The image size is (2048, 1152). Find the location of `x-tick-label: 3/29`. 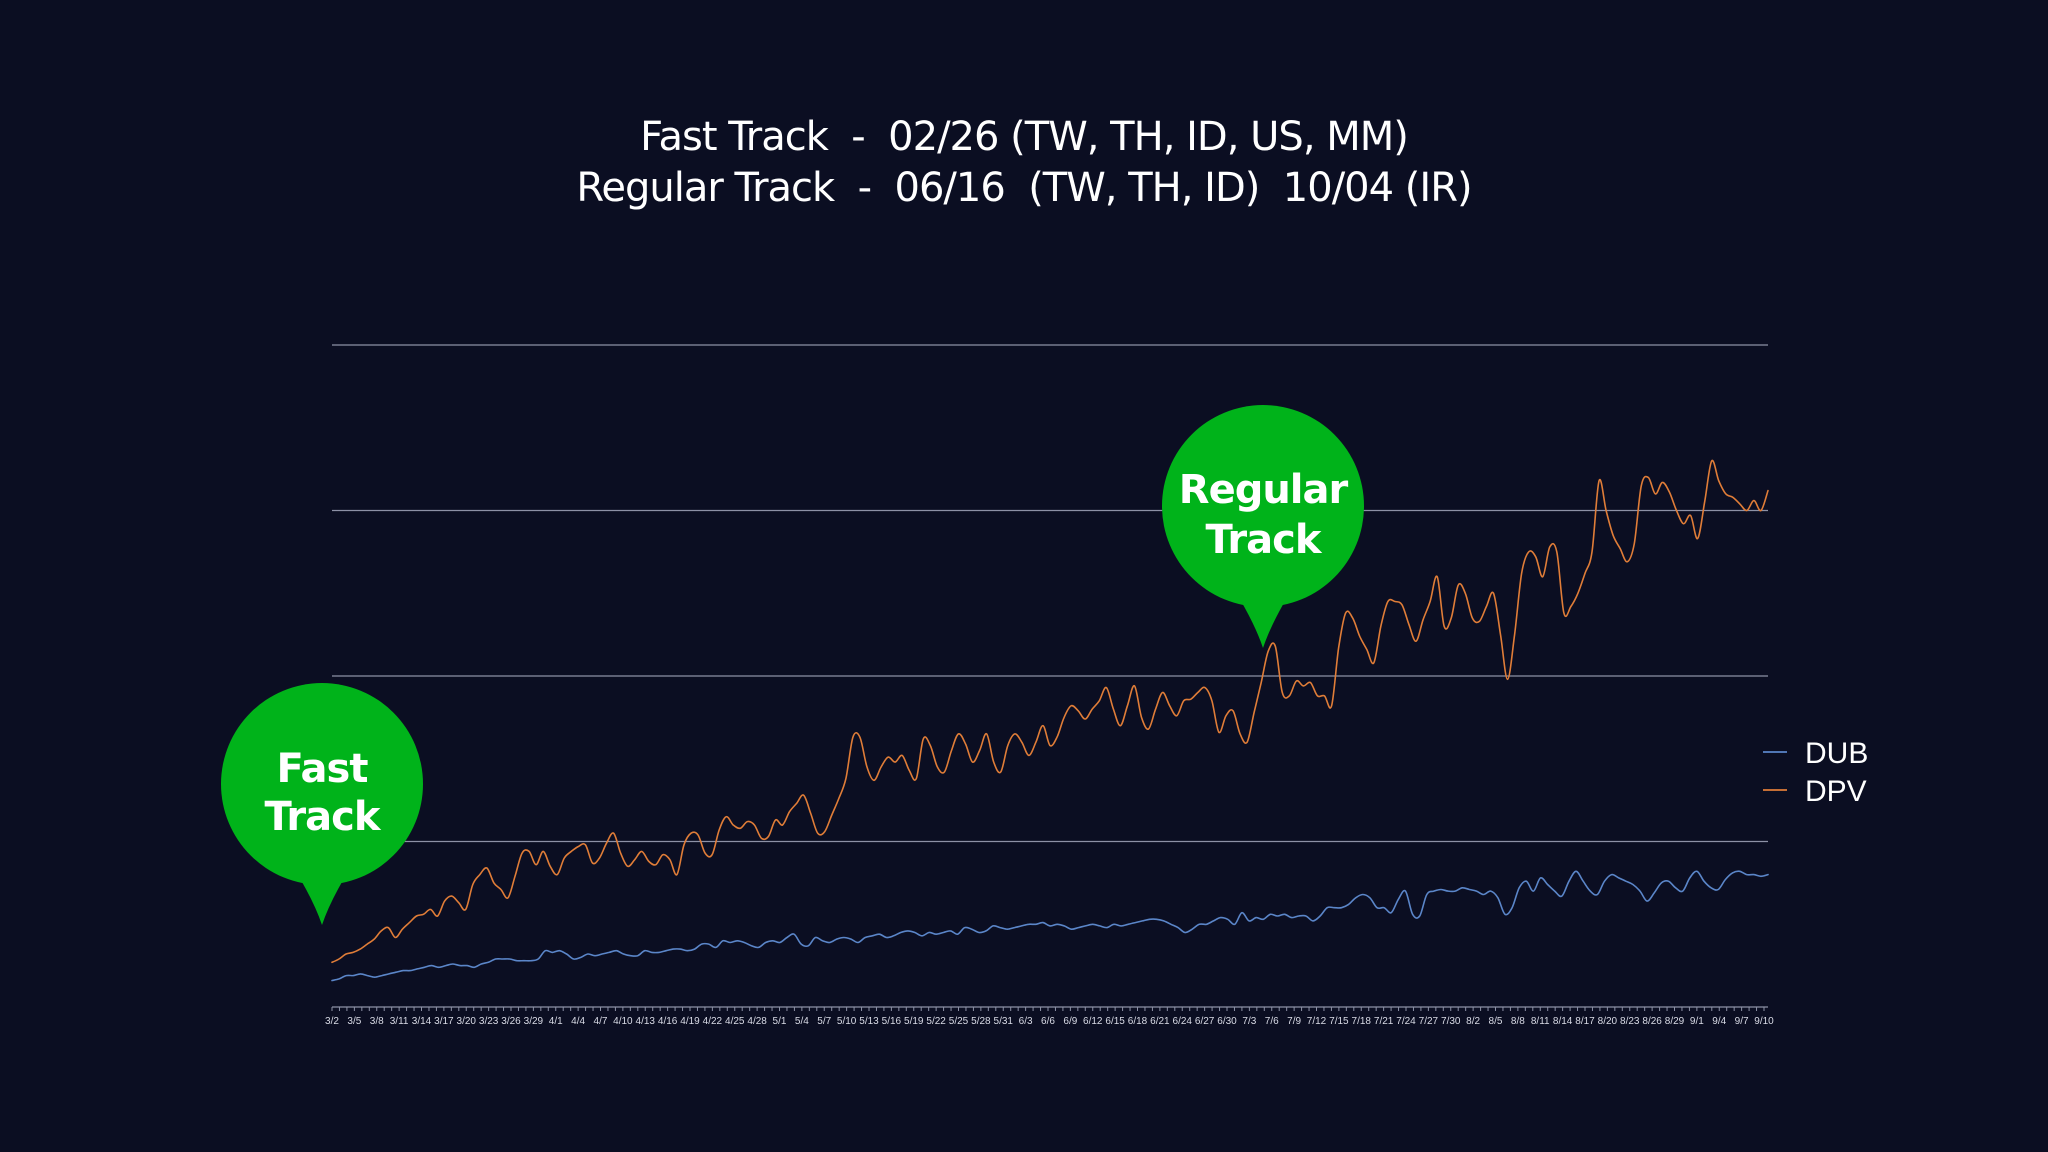

x-tick-label: 3/29 is located at coordinates (534, 1021).